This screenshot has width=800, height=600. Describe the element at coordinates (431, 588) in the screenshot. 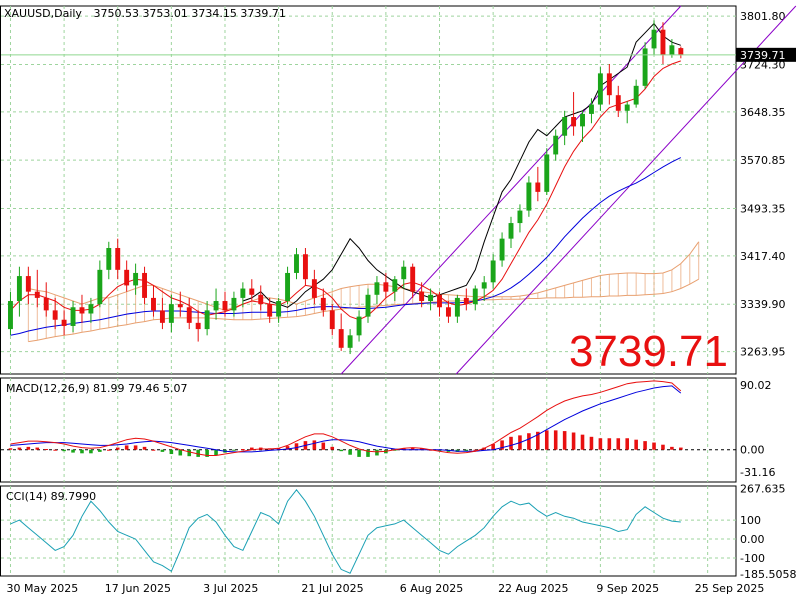

I see `time-tick-label: 6 Aug 2025` at that location.